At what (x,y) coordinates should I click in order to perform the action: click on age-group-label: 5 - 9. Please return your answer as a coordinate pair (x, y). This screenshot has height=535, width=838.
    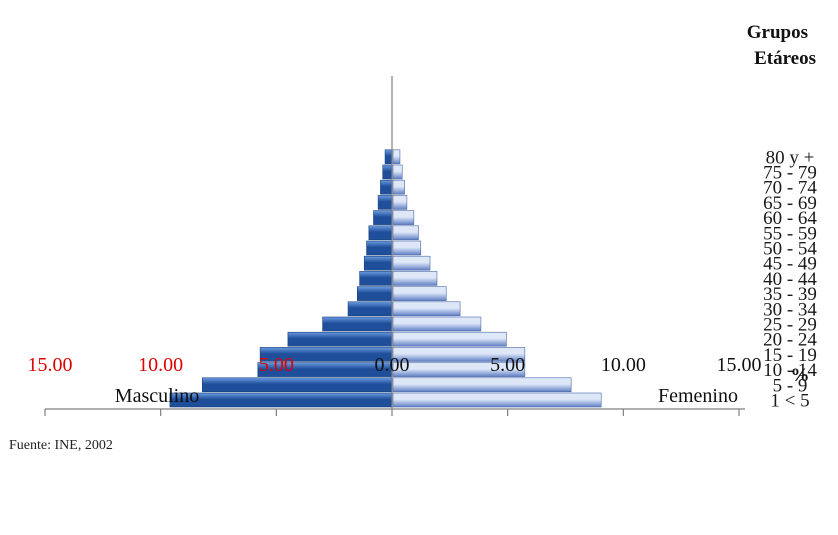
    Looking at the image, I should click on (790, 385).